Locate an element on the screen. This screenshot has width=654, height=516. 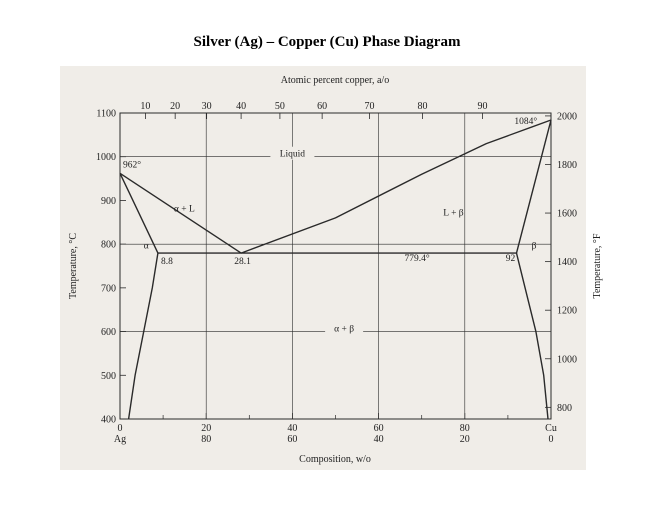
x-tick-label: 40 is located at coordinates (292, 428).